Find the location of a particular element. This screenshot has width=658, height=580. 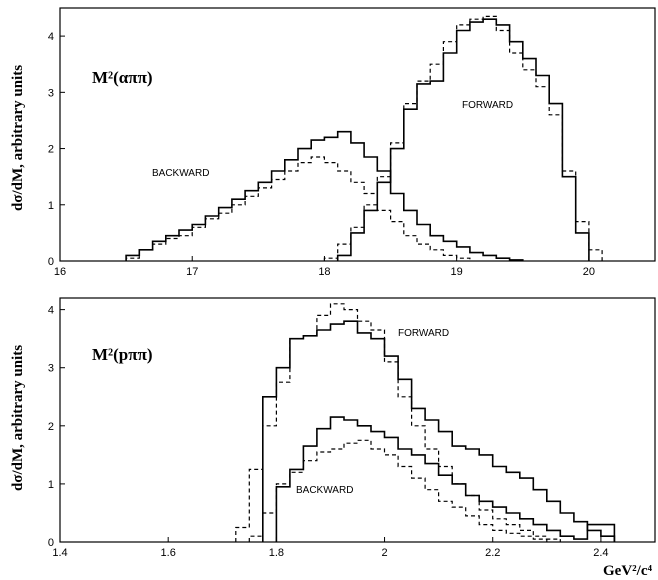

top-title: M²(αππ) is located at coordinates (122, 77).